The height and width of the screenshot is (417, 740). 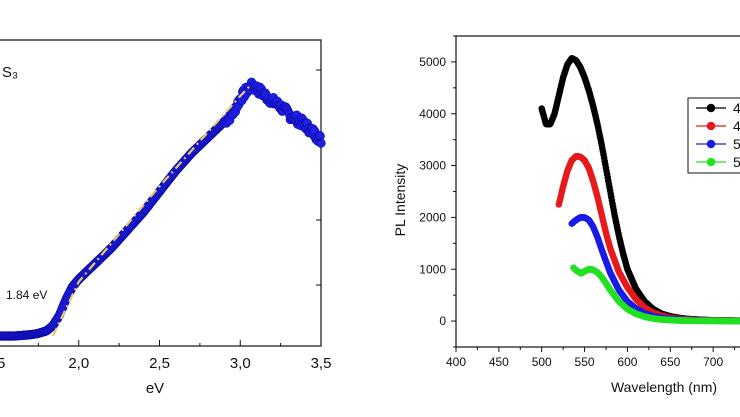 I want to click on right-x-tick-label: 600, so click(x=627, y=362).